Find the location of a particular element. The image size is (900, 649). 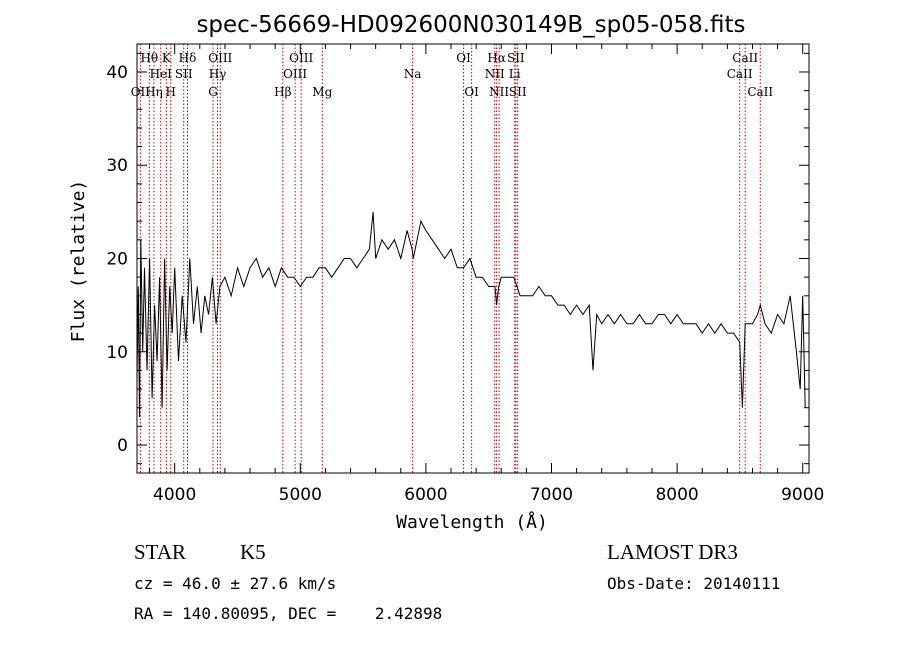

coordinates-readout: RA = 140.80095, DEC = 2.42898 is located at coordinates (288, 613).